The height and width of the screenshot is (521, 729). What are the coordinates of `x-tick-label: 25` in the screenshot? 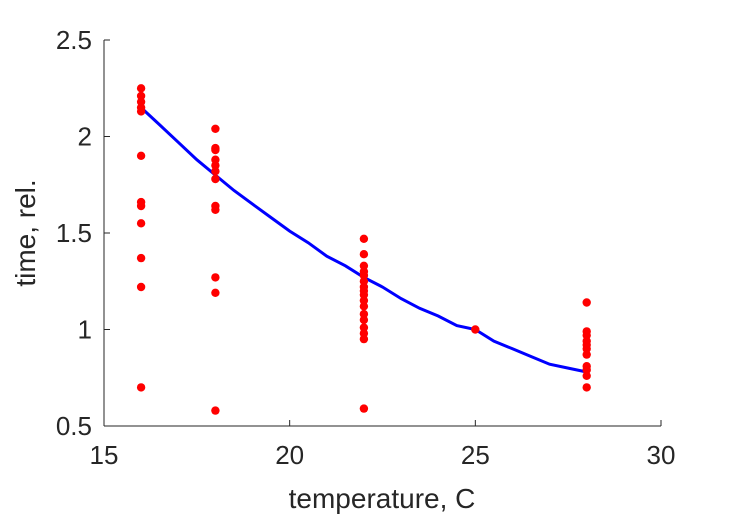 It's located at (475, 455).